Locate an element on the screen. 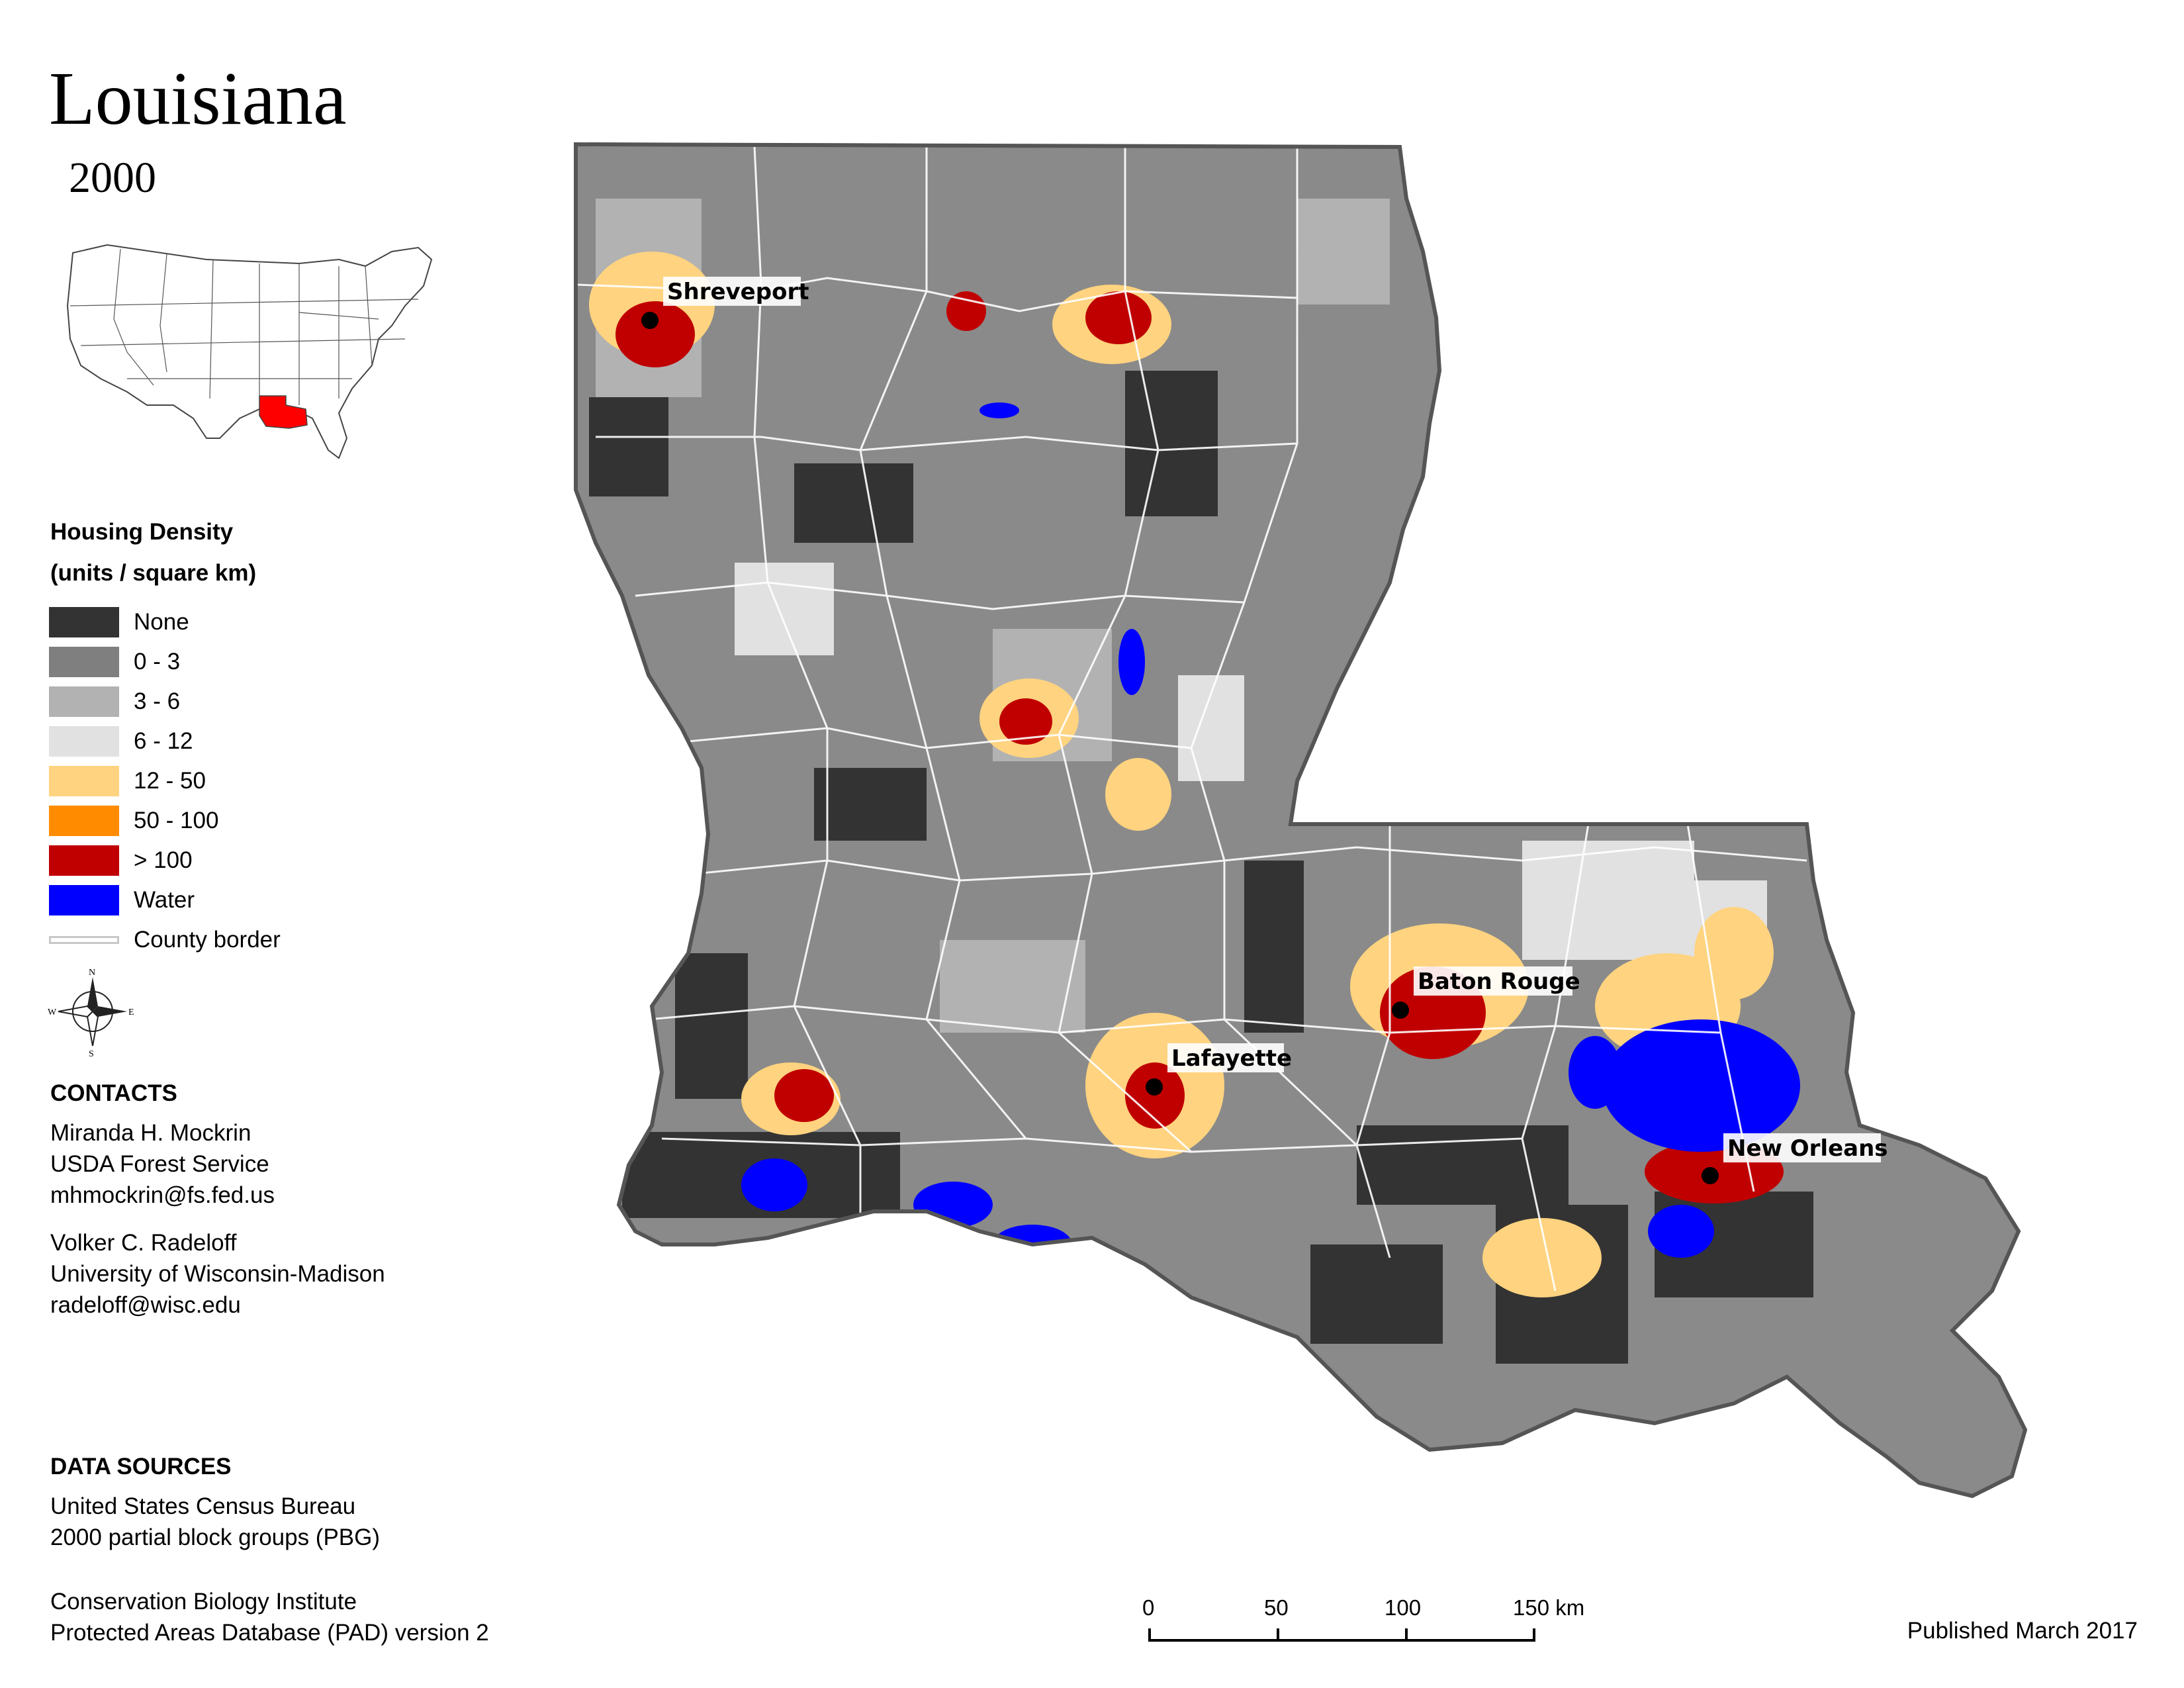  legend-item: None is located at coordinates (165, 622).